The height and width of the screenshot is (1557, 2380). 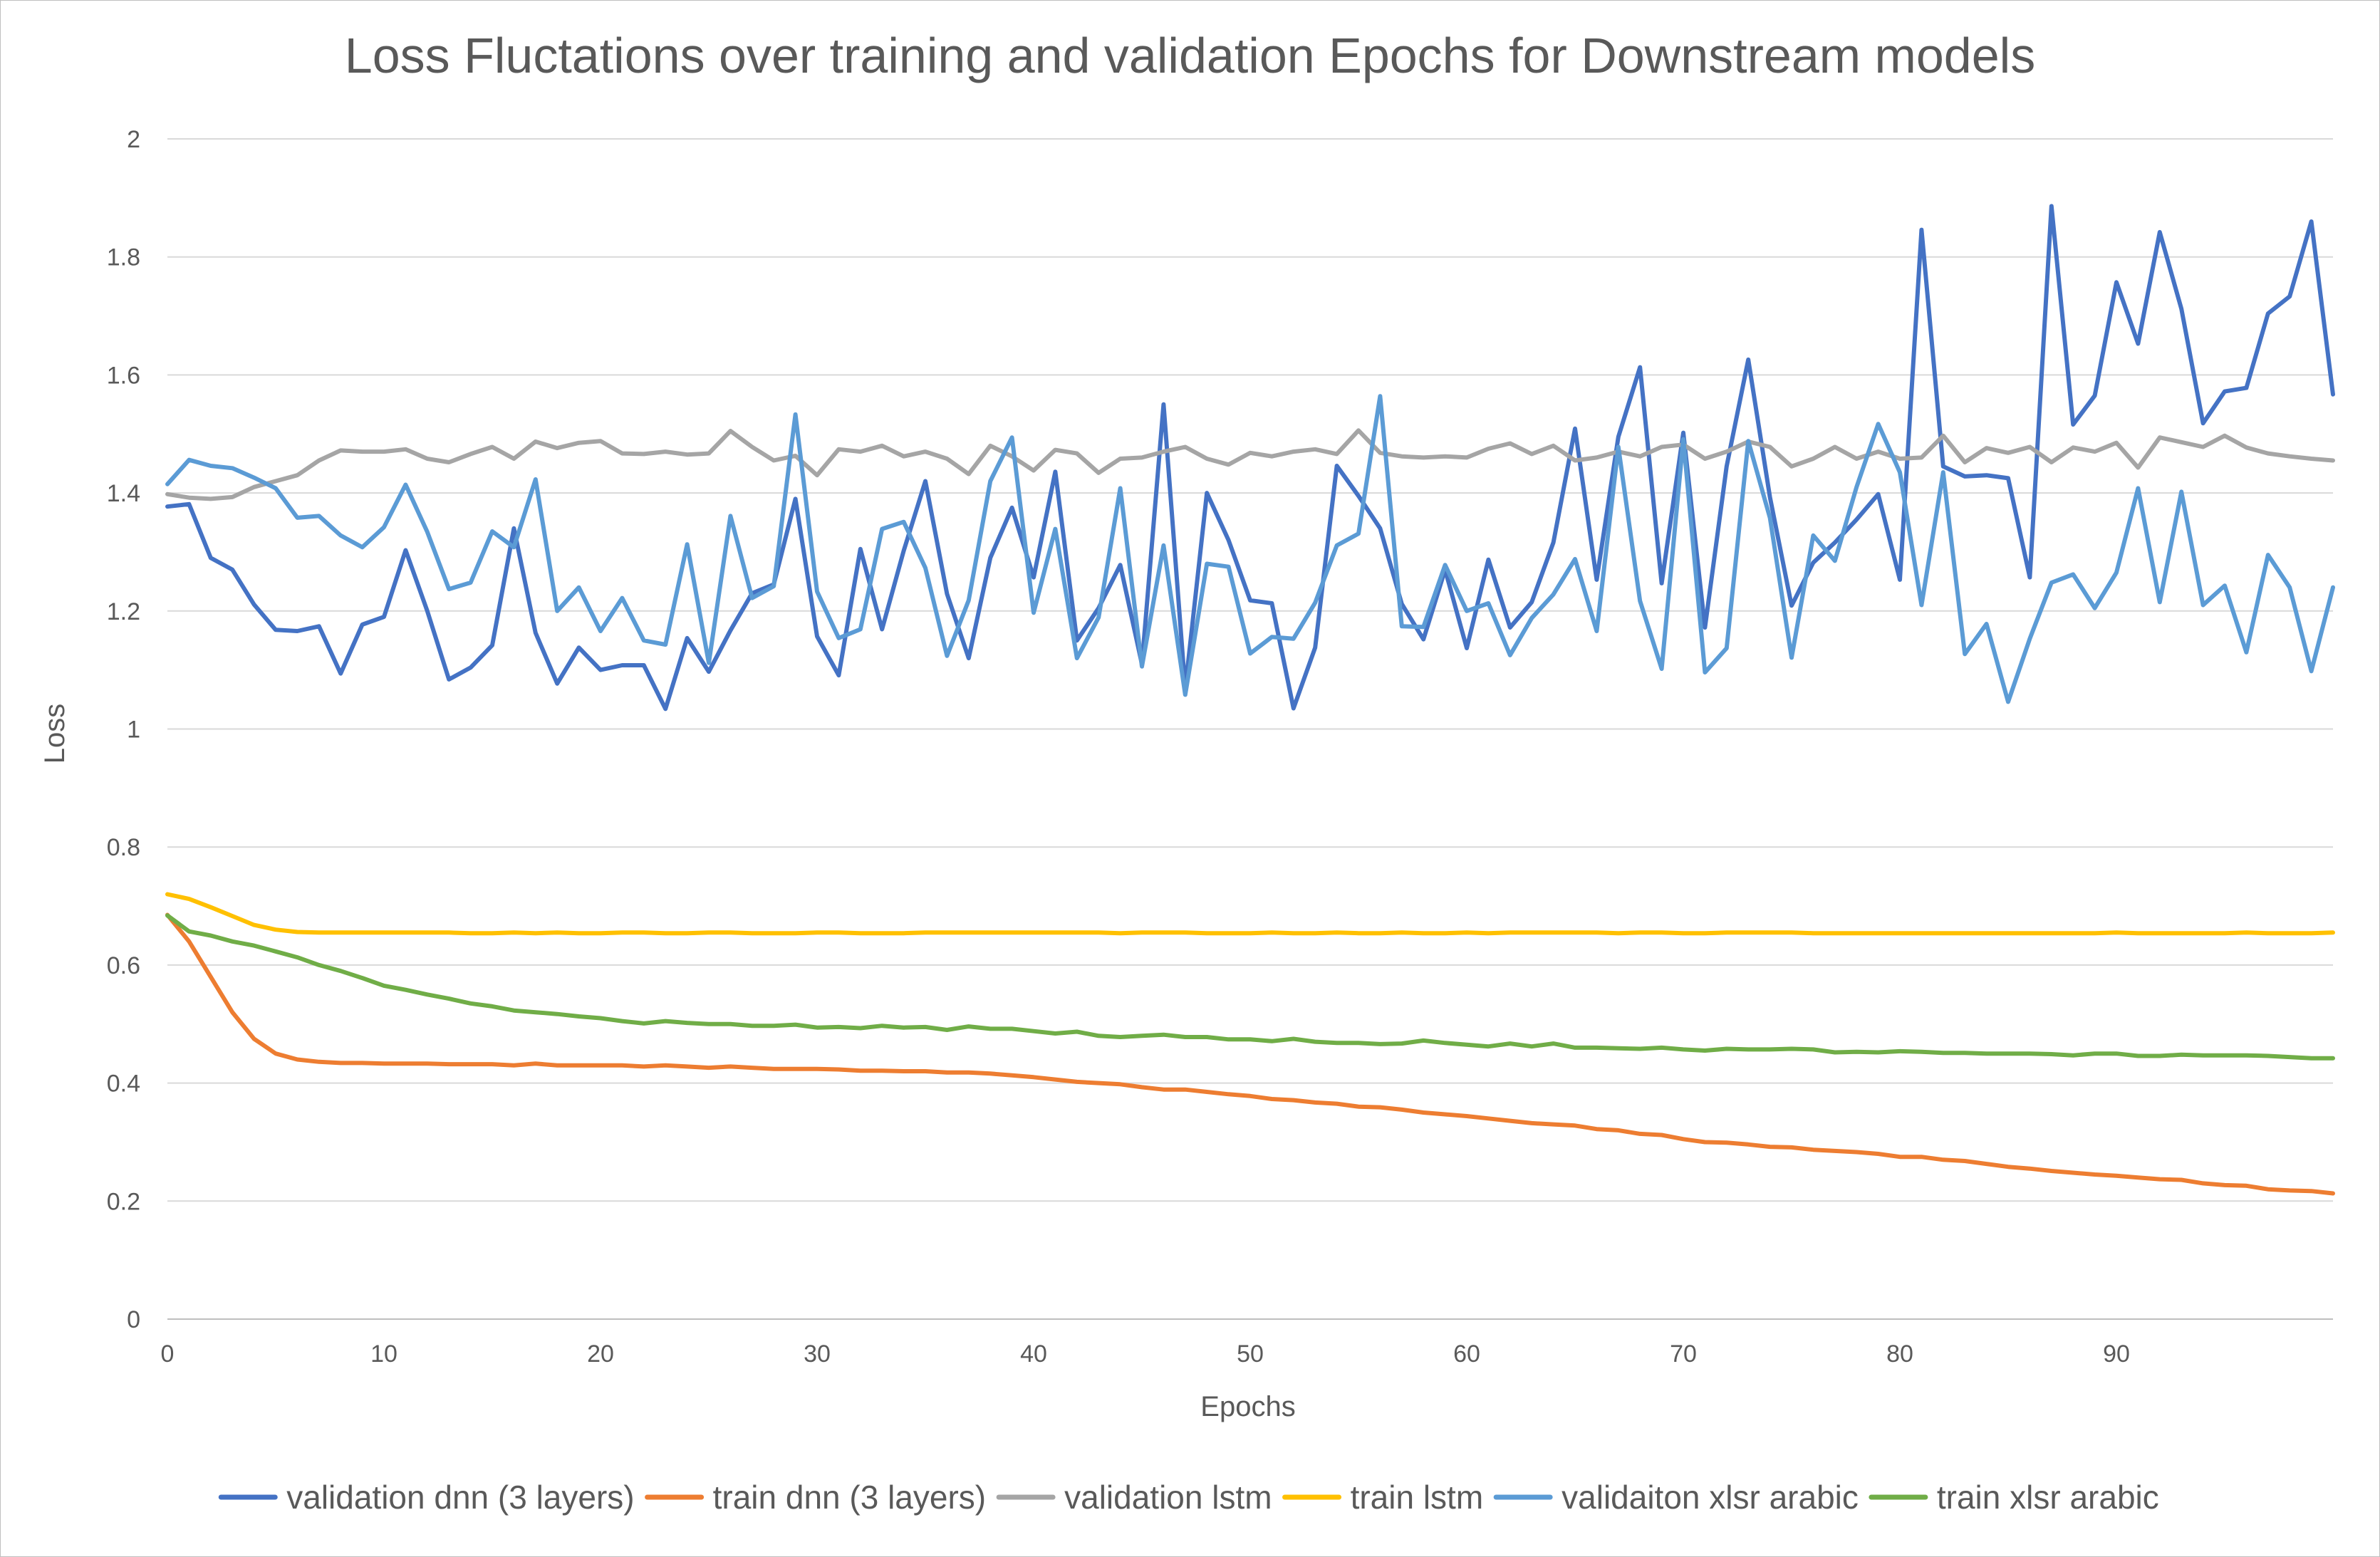 What do you see at coordinates (1033, 1354) in the screenshot?
I see `x-tick-label: 40` at bounding box center [1033, 1354].